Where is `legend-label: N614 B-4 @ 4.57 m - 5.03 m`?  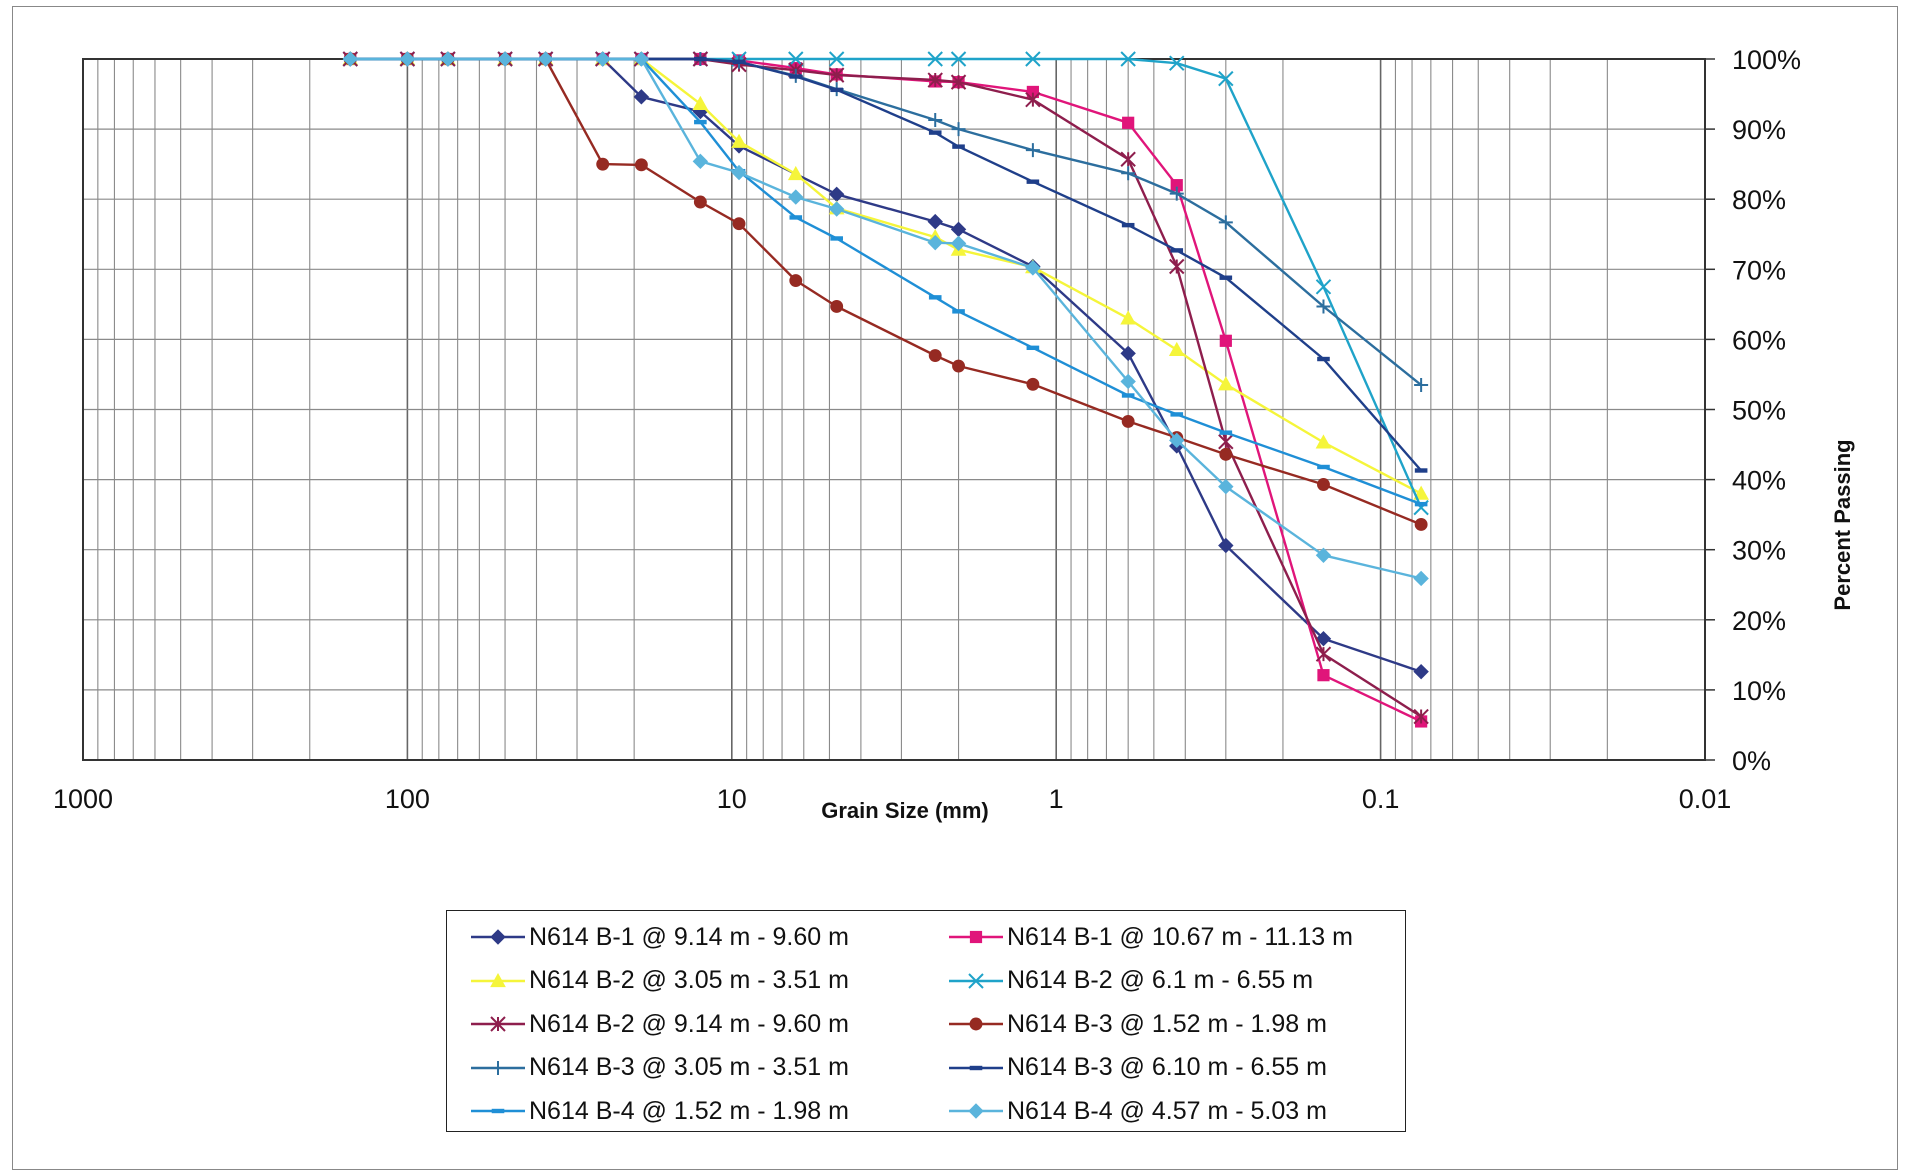 legend-label: N614 B-4 @ 4.57 m - 5.03 m is located at coordinates (1167, 1110).